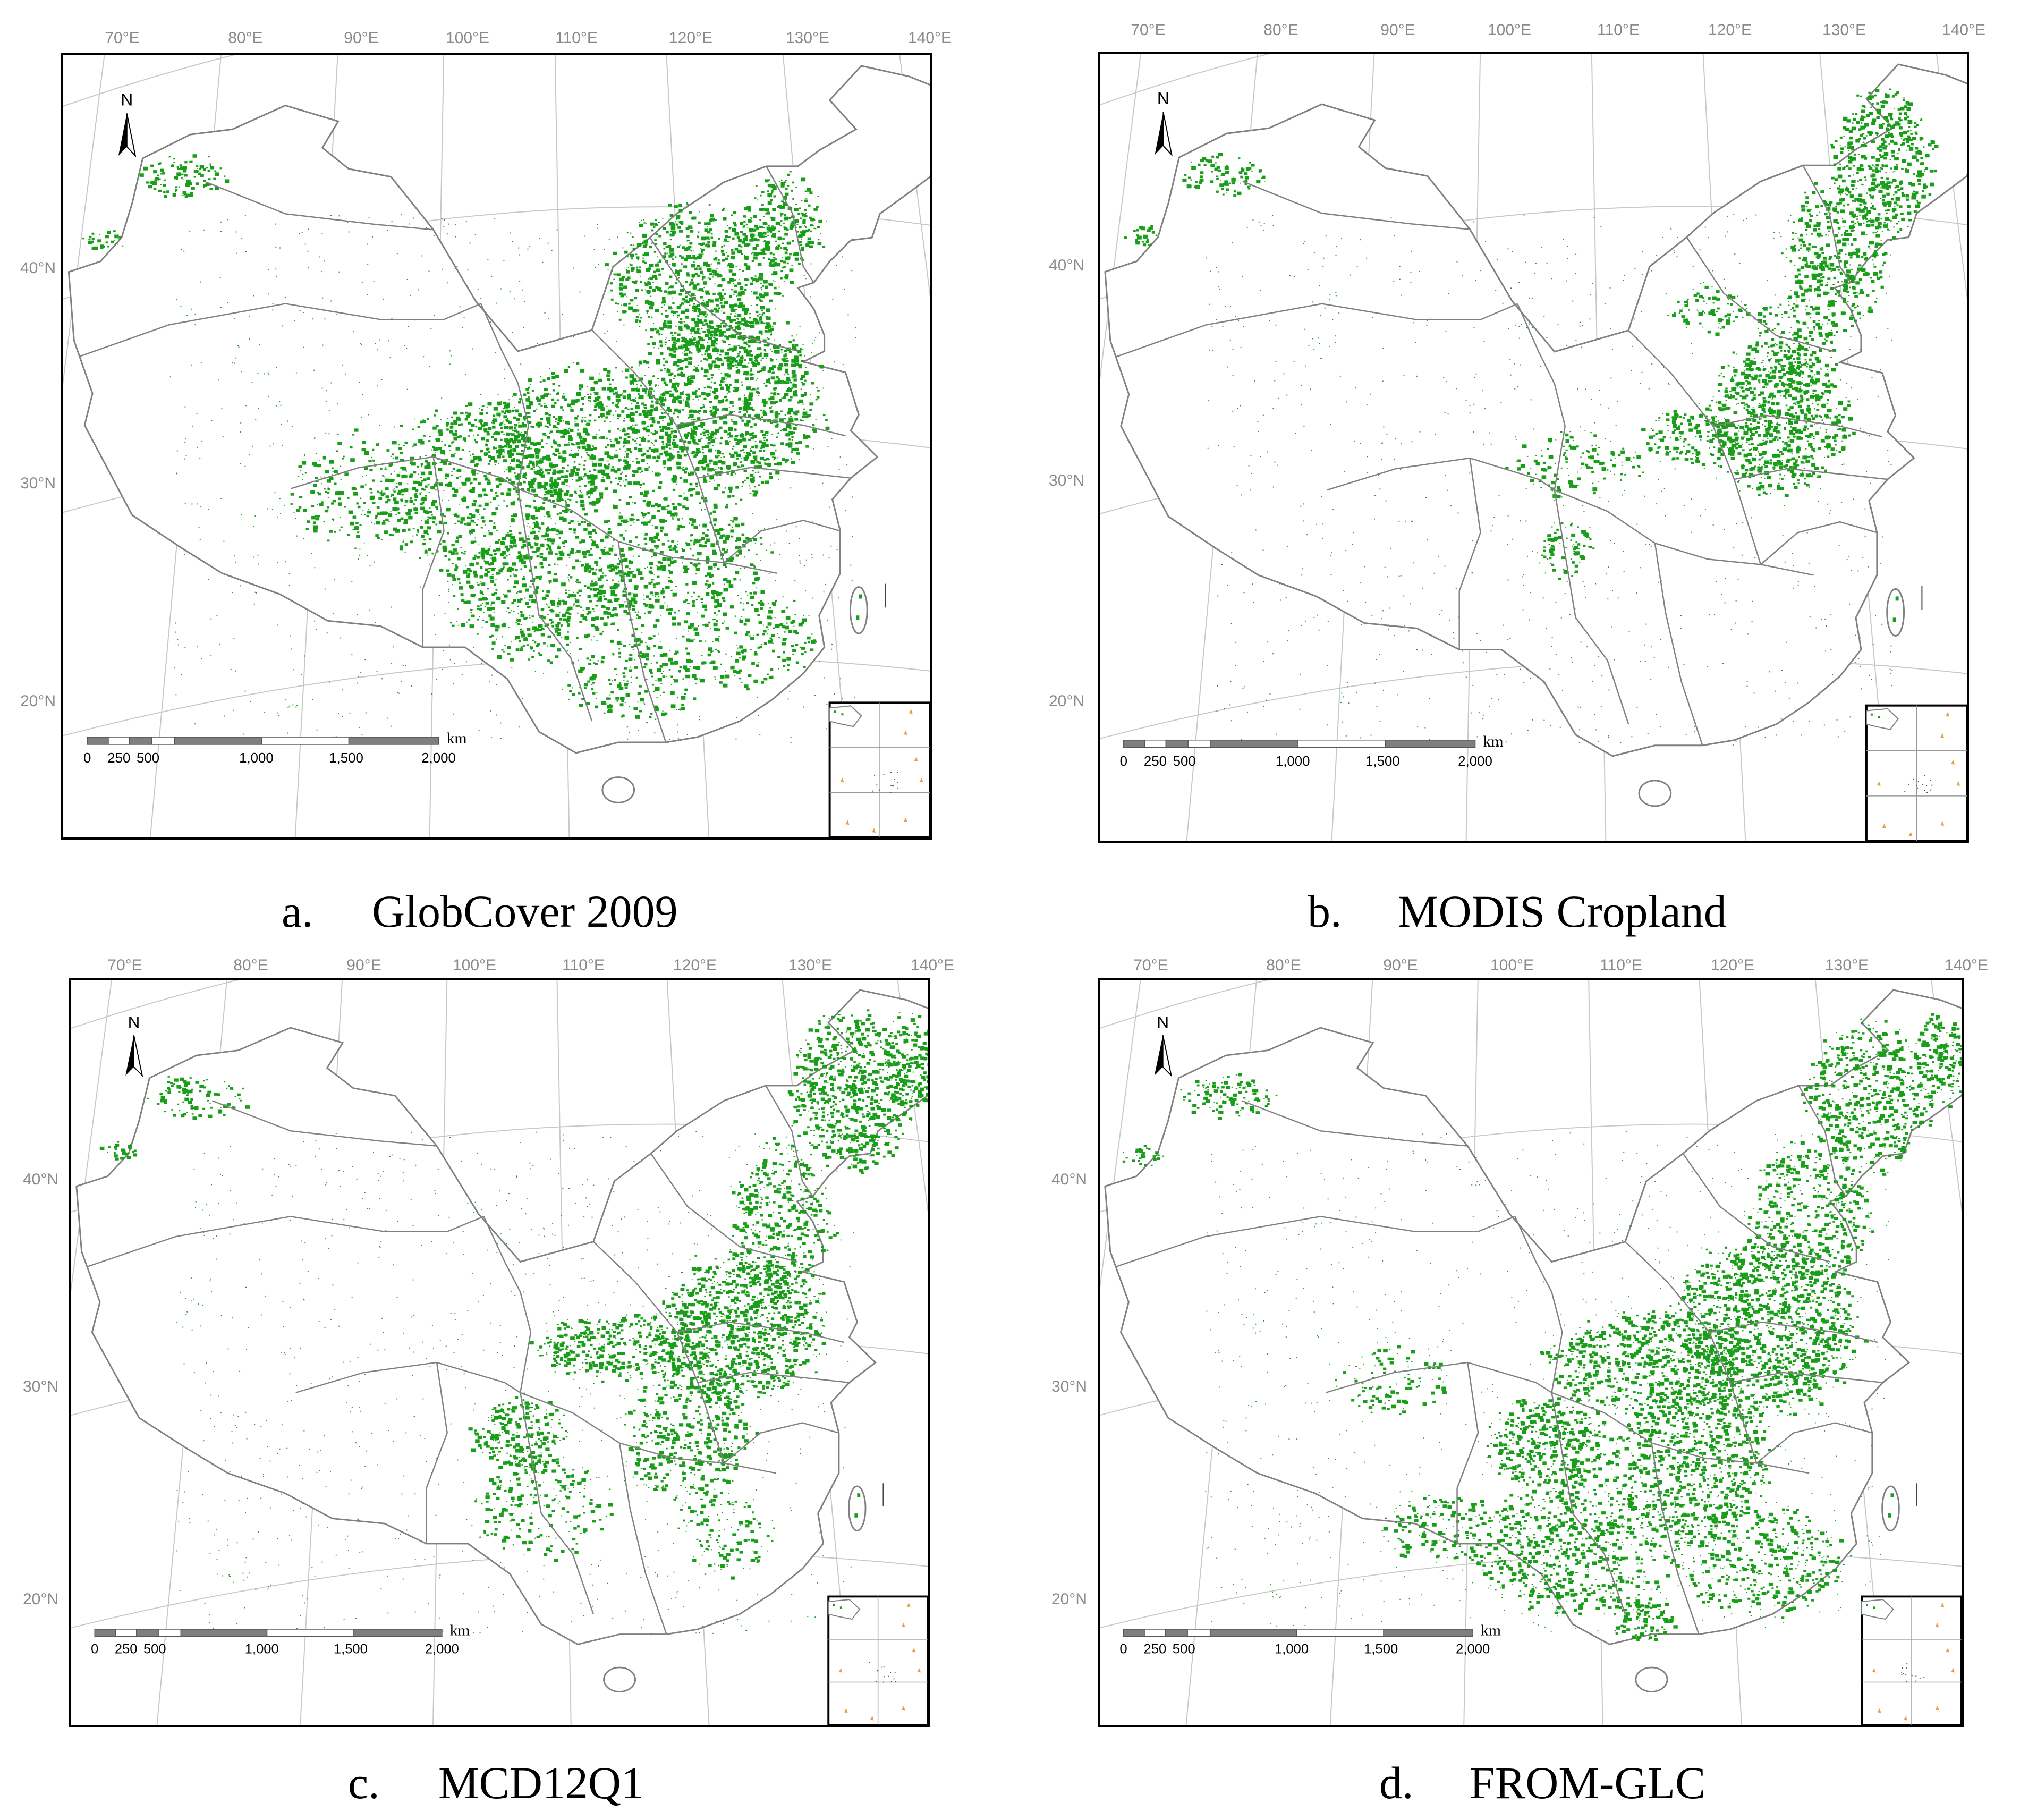  Describe the element at coordinates (1562, 911) in the screenshot. I see `caption-title: MODIS Cropland` at that location.